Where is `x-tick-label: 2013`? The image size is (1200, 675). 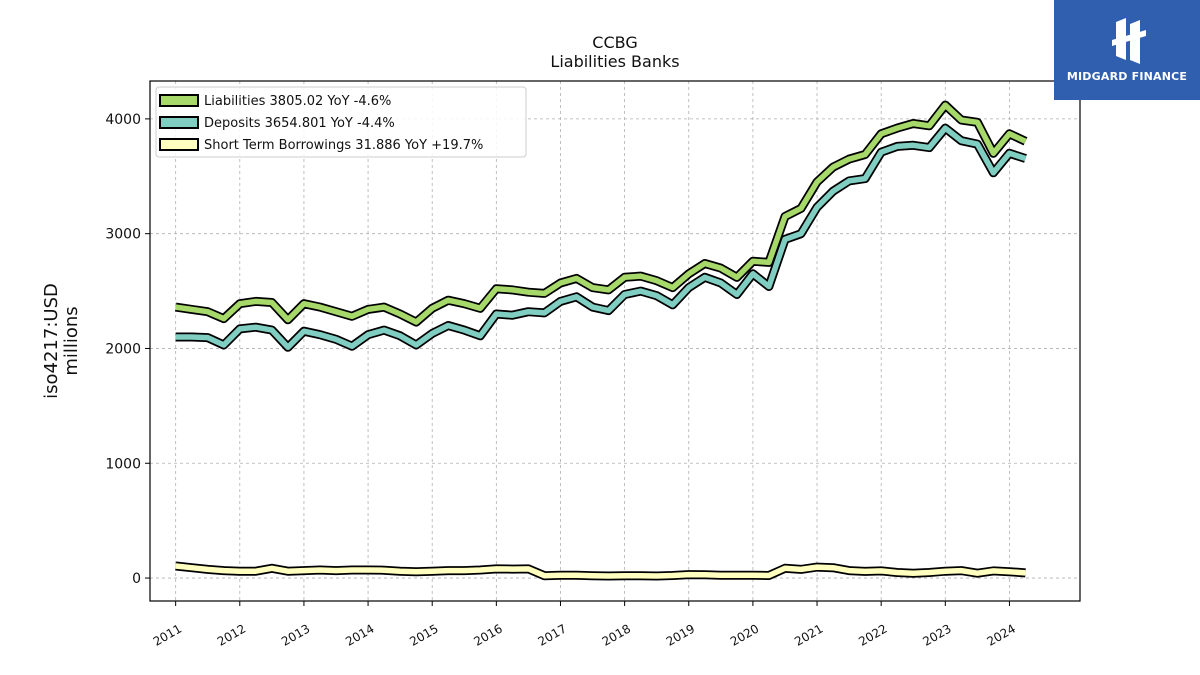 x-tick-label: 2013 is located at coordinates (295, 634).